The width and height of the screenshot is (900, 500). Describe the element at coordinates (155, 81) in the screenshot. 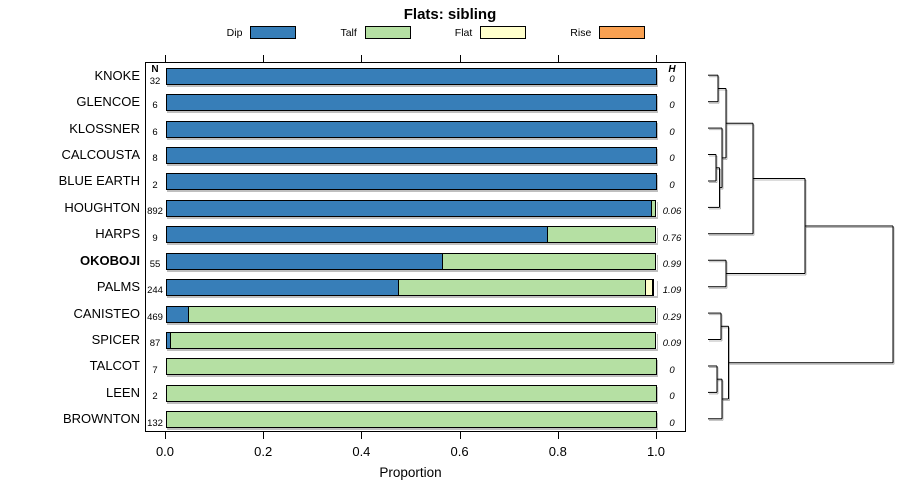

I see `n-value: 32` at that location.